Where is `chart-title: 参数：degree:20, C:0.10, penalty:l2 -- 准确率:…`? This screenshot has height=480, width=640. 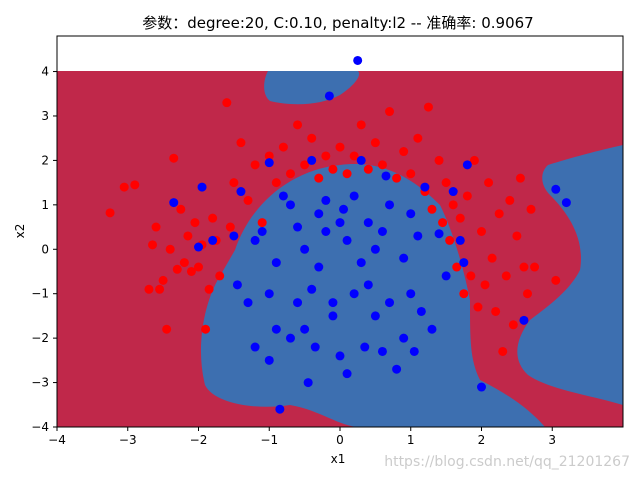 chart-title: 参数：degree:20, C:0.10, penalty:l2 -- 准确率:… is located at coordinates (337, 23).